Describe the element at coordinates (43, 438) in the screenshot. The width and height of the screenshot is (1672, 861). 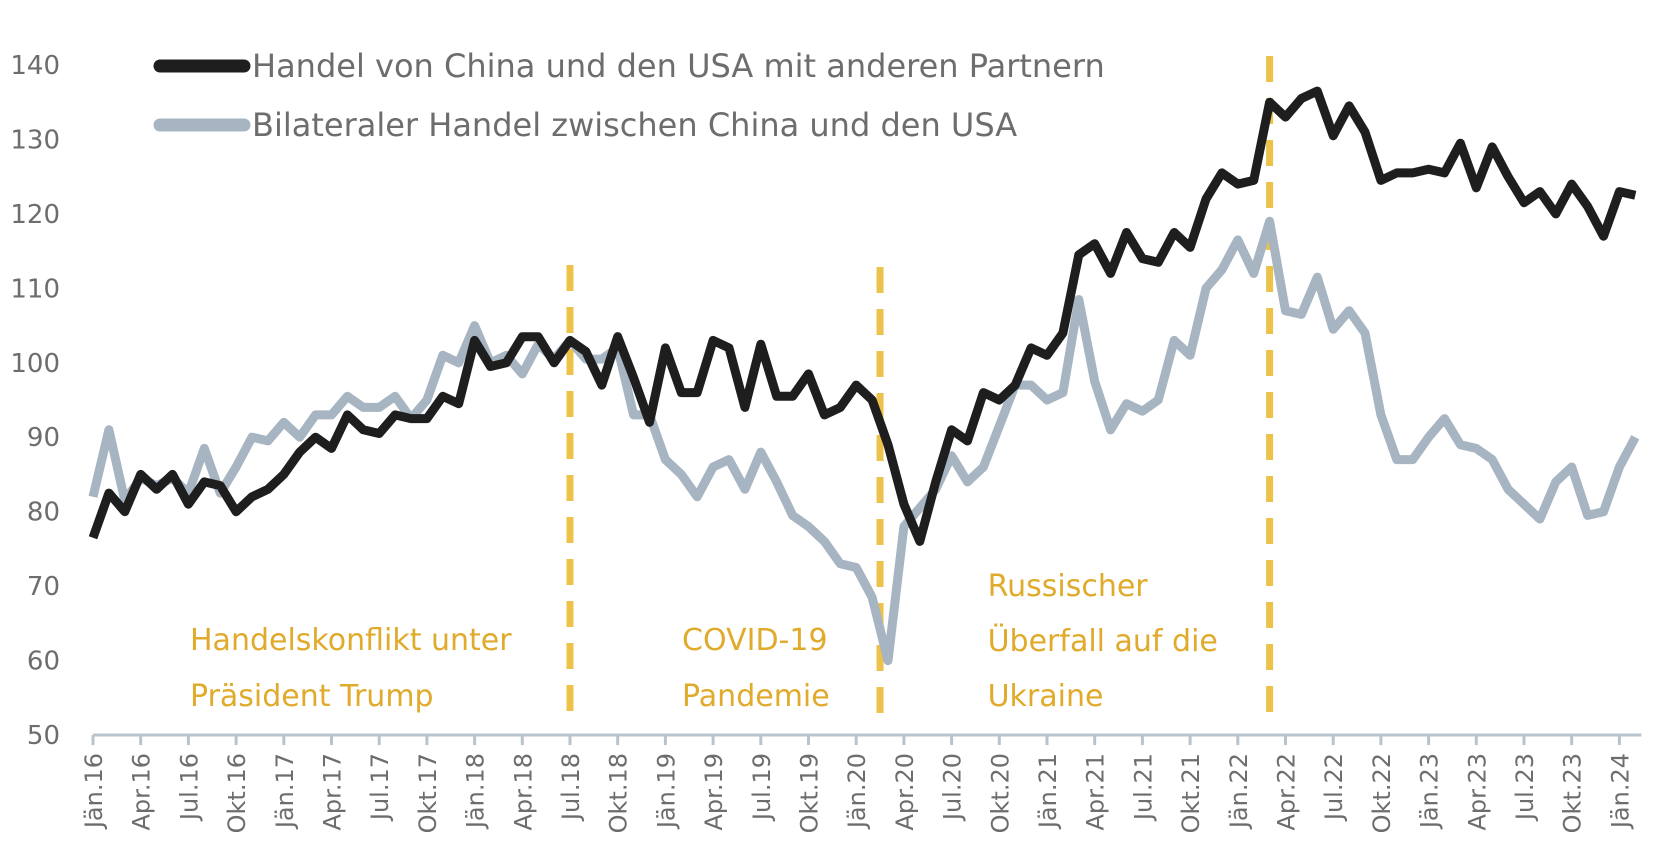
I see `y-tick-label: 90` at that location.